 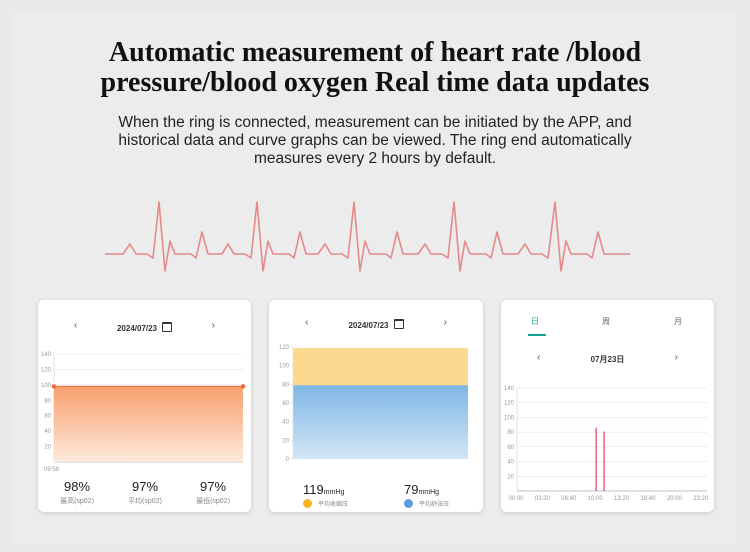 What do you see at coordinates (213, 501) in the screenshot?
I see `stat-label: 最低(sp02)` at bounding box center [213, 501].